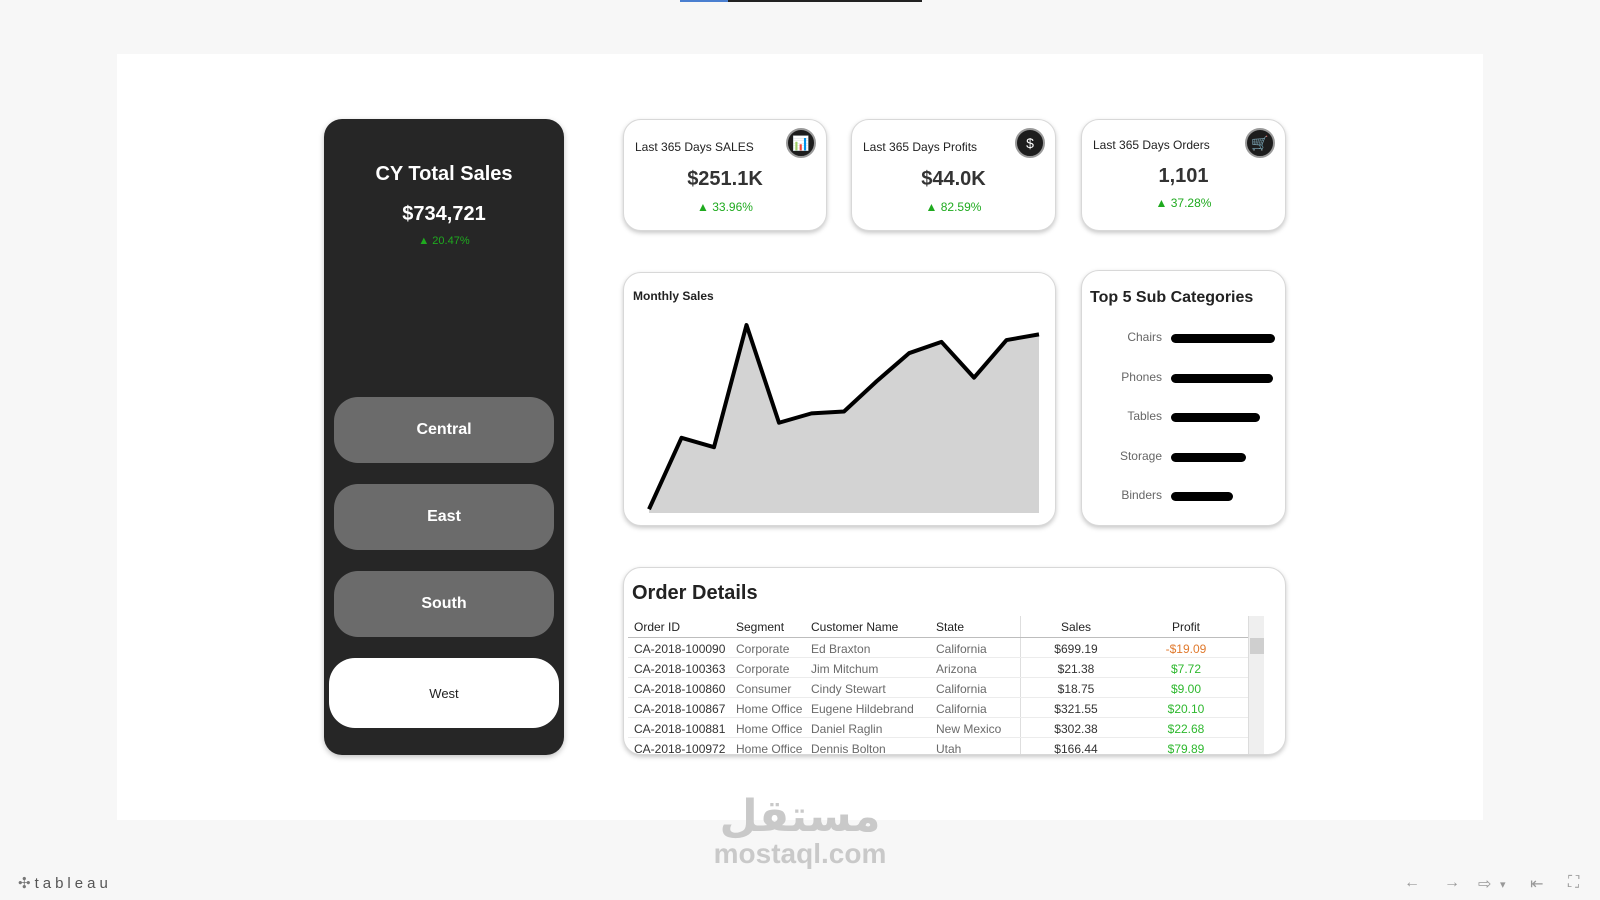 This screenshot has height=900, width=1600. What do you see at coordinates (444, 604) in the screenshot?
I see `region-button-south: South` at bounding box center [444, 604].